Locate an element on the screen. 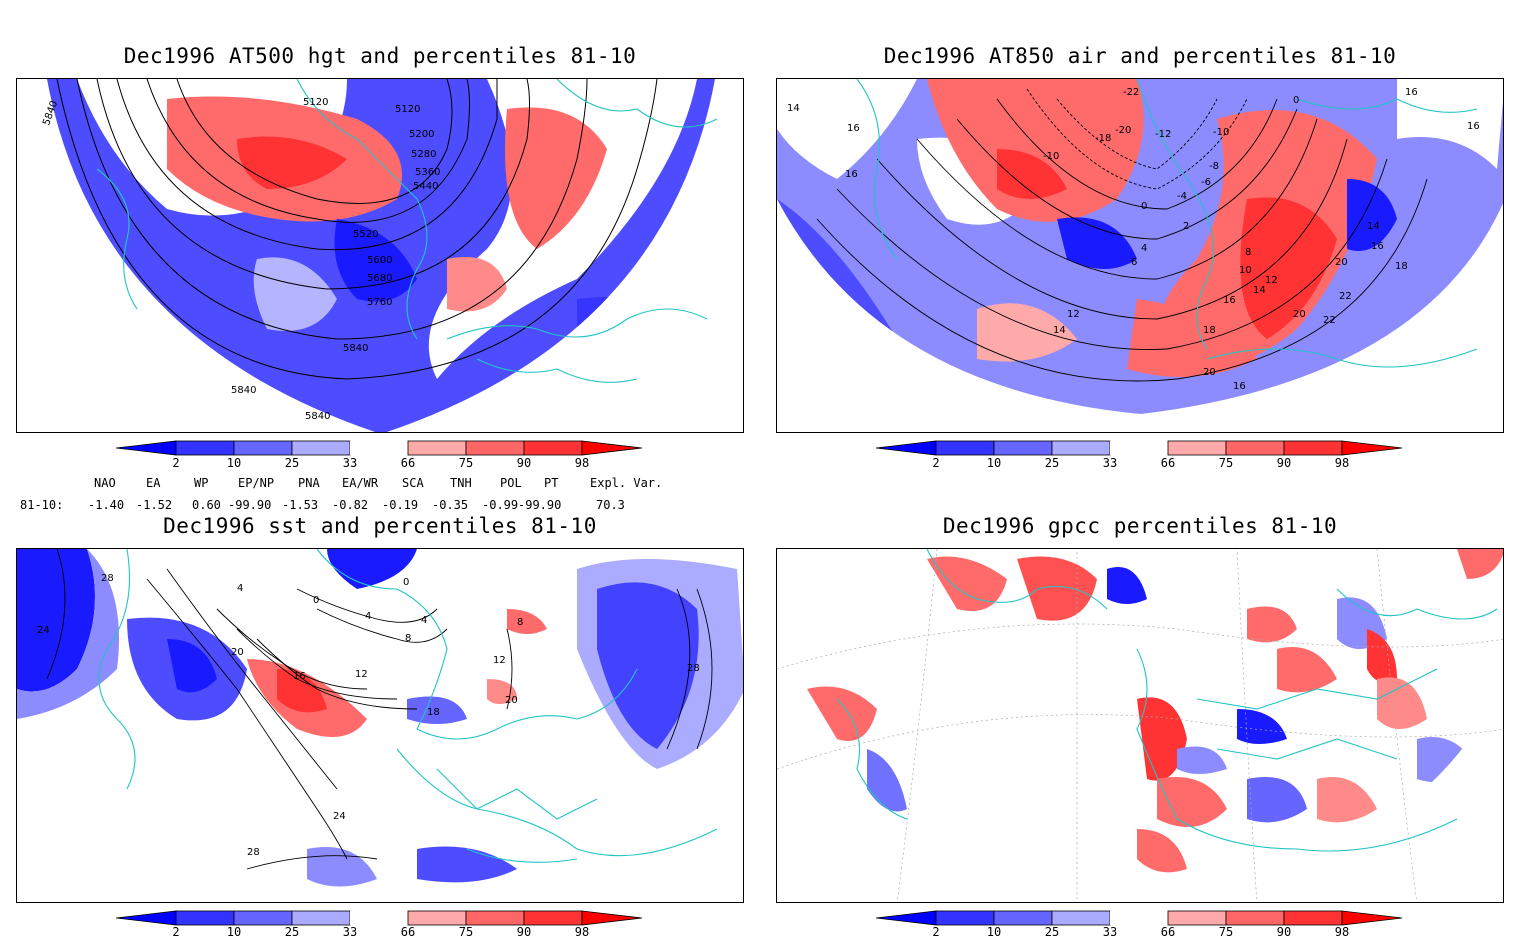 The width and height of the screenshot is (1520, 940). panel-title-air850: Dec1996 AT850 air and percentiles 81-10 is located at coordinates (1140, 56).